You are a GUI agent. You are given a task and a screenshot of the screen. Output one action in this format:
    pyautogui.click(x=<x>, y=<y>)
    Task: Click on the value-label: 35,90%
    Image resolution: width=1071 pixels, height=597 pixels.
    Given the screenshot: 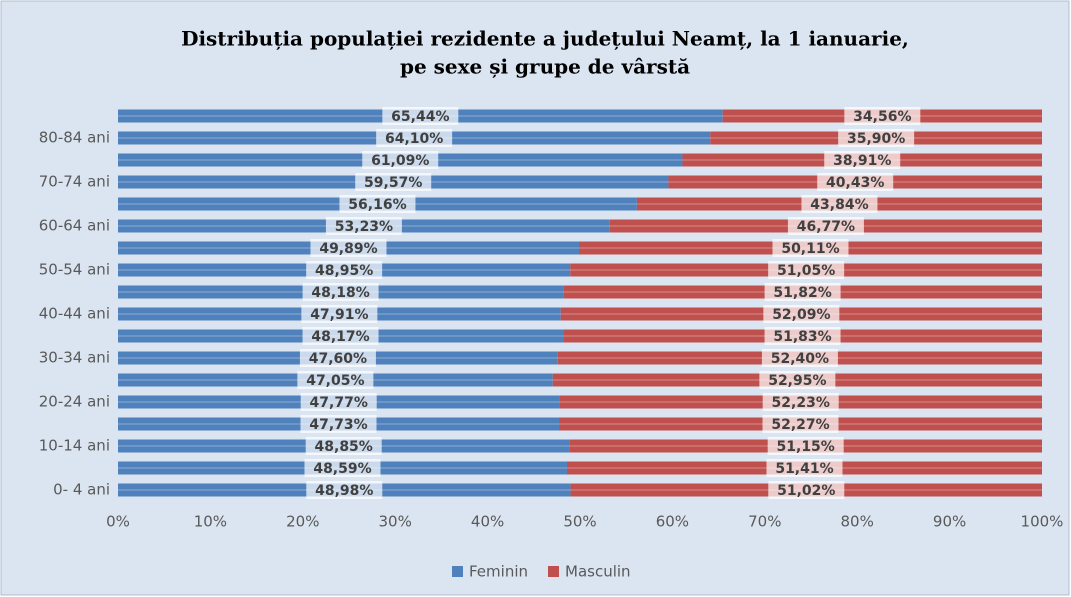 What is the action you would take?
    pyautogui.click(x=876, y=139)
    